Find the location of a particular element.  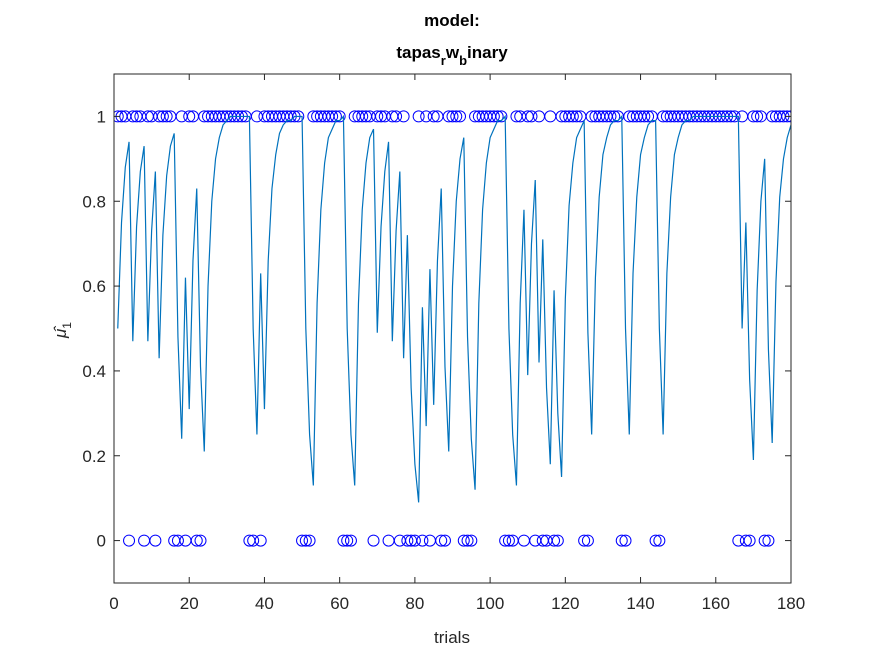

x-tick-label: 20 is located at coordinates (189, 603).